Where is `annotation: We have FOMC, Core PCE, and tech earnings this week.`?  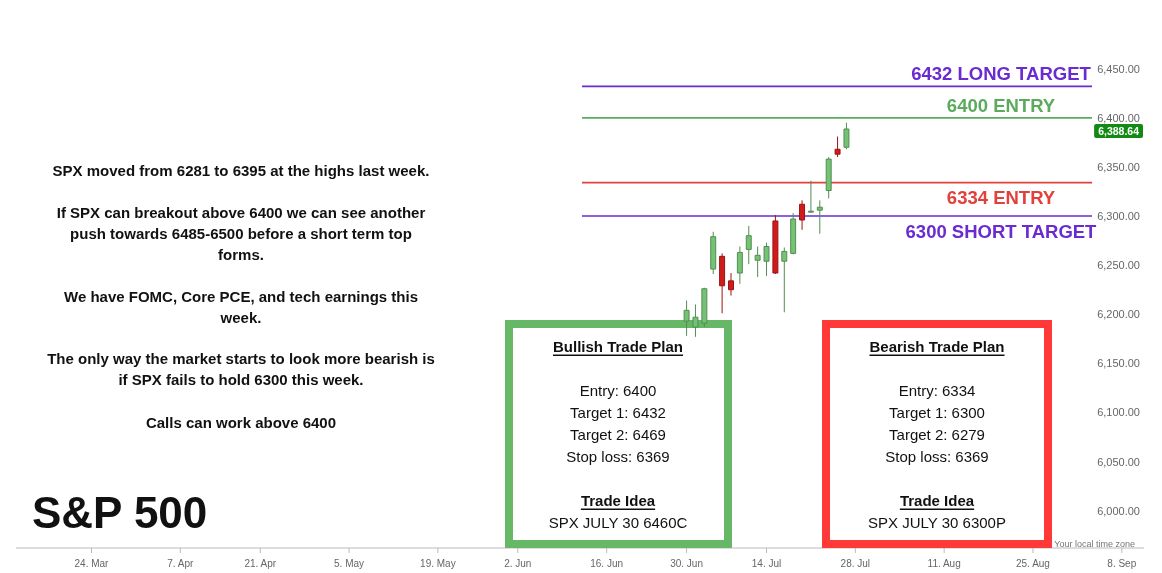
annotation: We have FOMC, Core PCE, and tech earnings this week. is located at coordinates (241, 306).